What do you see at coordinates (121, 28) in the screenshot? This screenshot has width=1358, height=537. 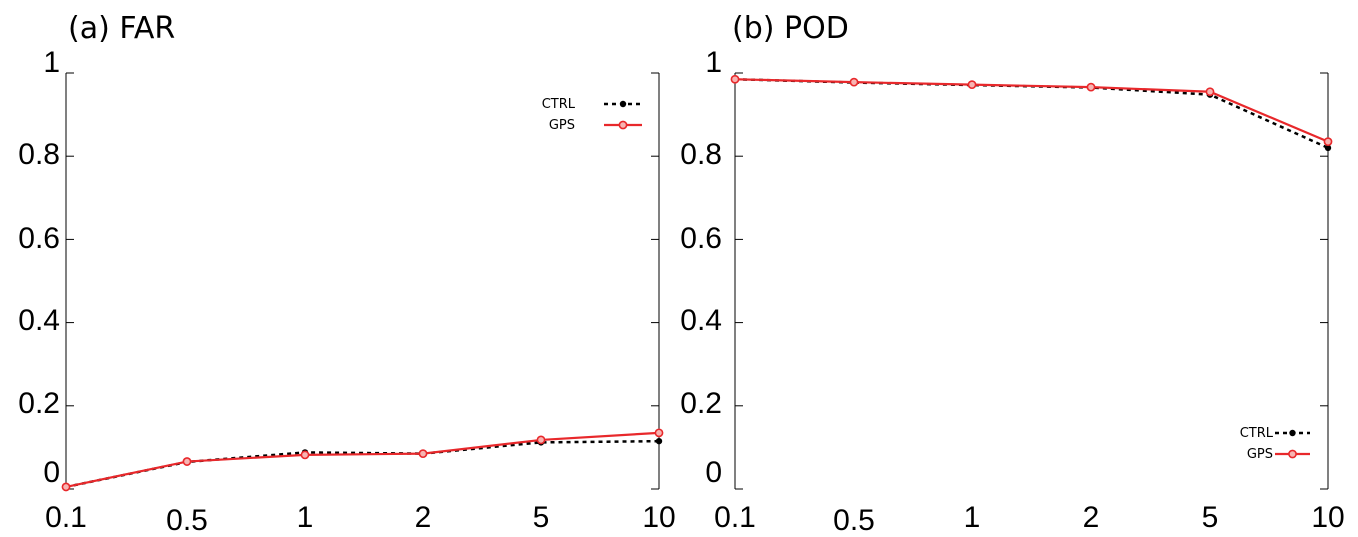 I see `chart-title: (a) FAR` at bounding box center [121, 28].